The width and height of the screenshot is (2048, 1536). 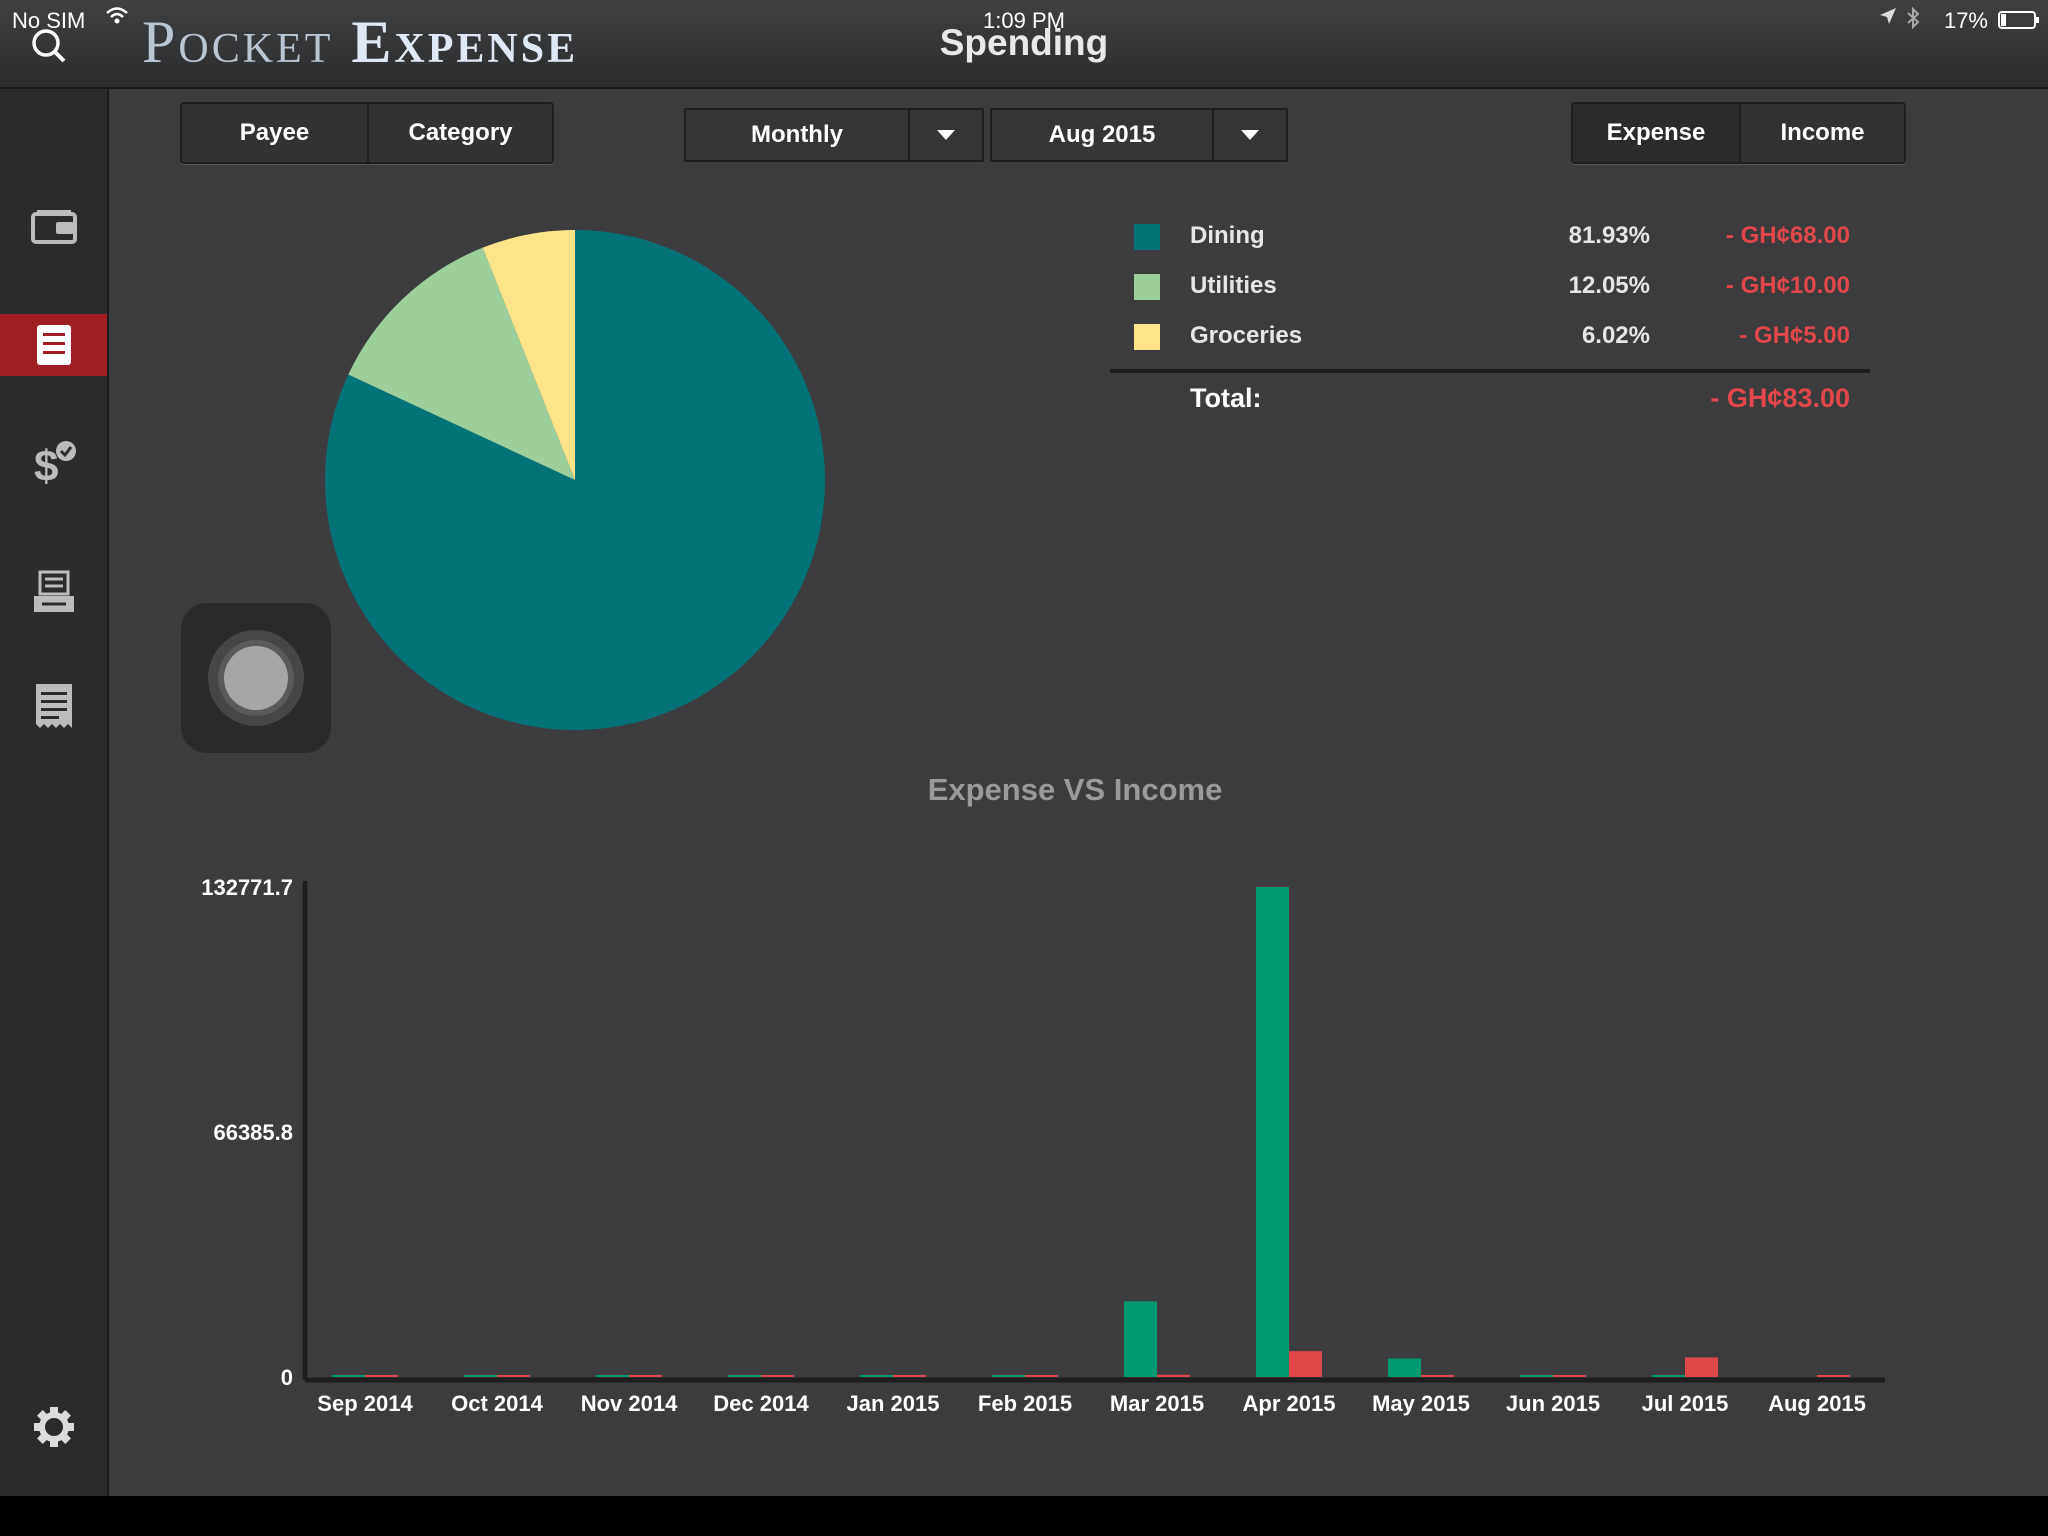 I want to click on segment-payee: Payee, so click(x=274, y=133).